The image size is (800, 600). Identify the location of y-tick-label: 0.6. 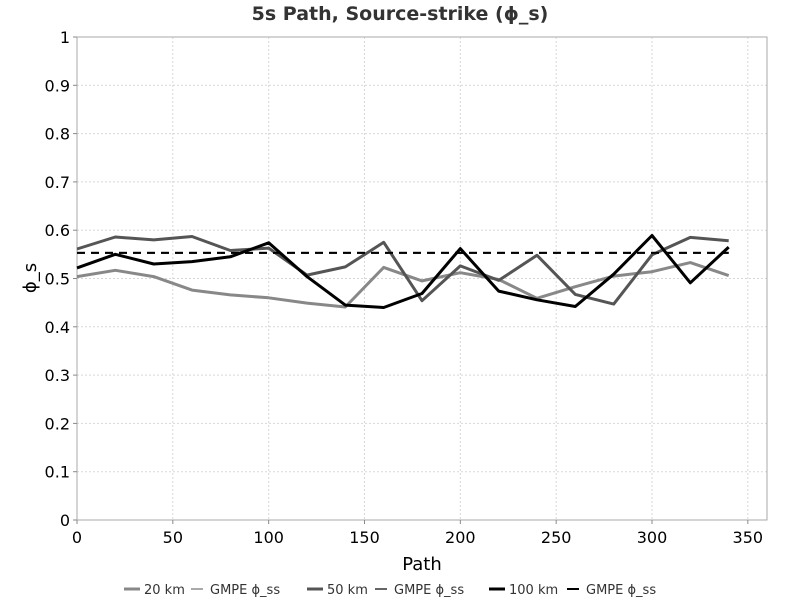
(57, 230).